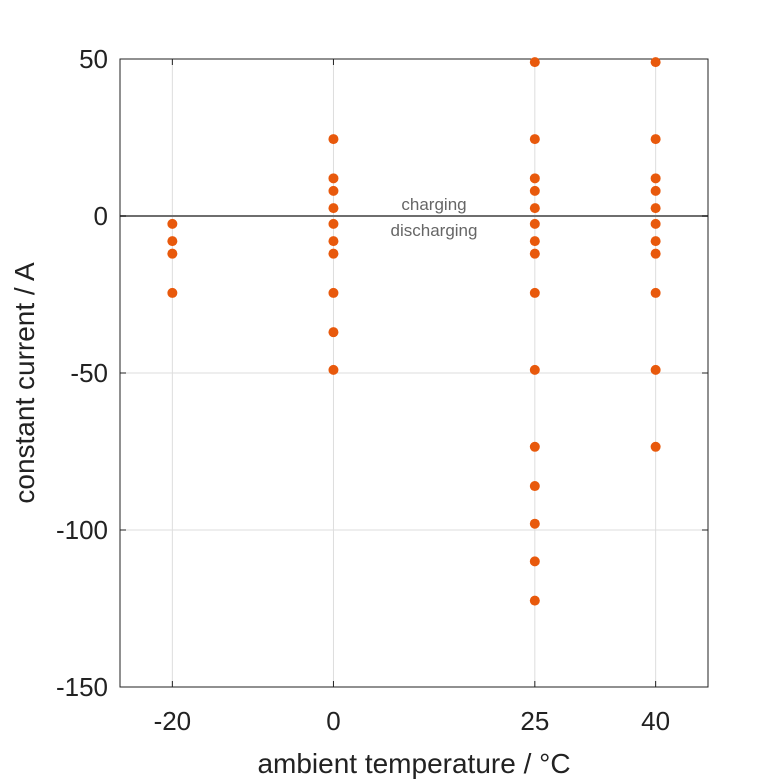 The width and height of the screenshot is (781, 781). Describe the element at coordinates (89, 373) in the screenshot. I see `y-tick-label: -50` at that location.